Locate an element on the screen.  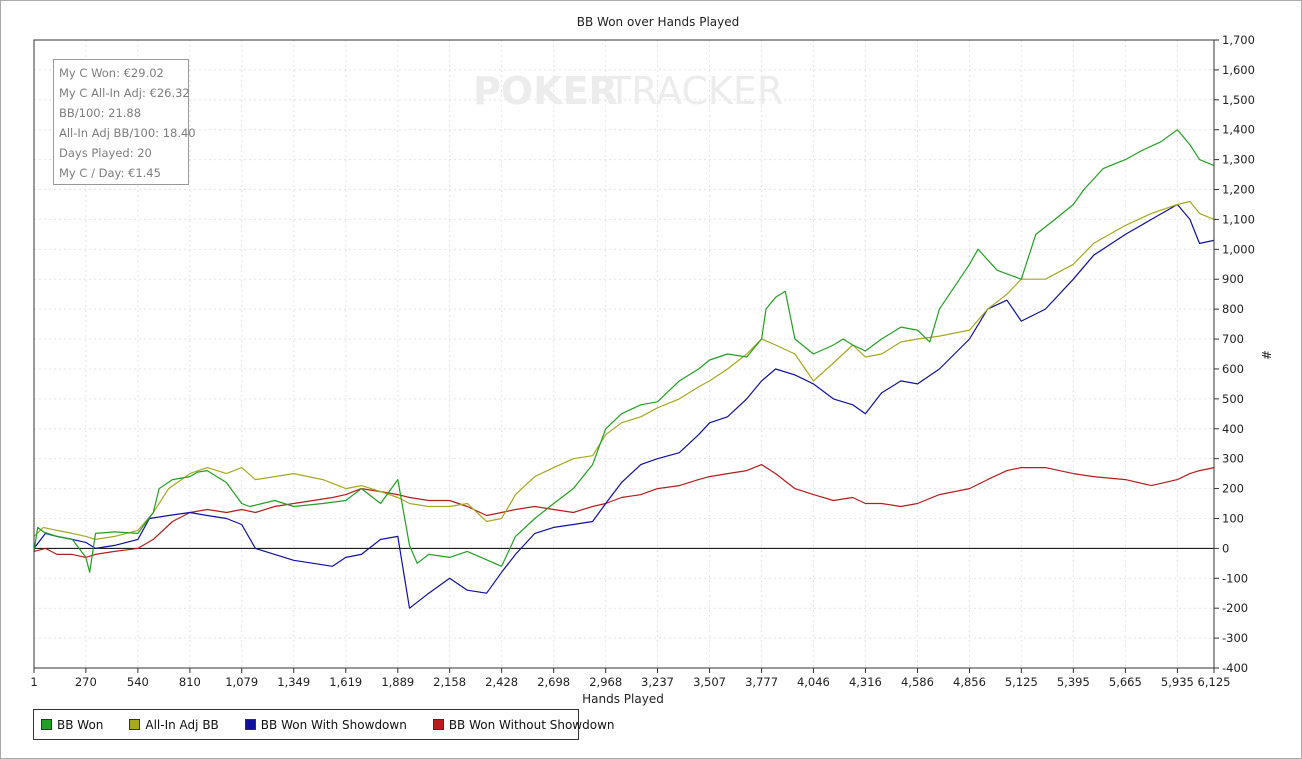
y-tick-label: 1,700 is located at coordinates (1238, 40).